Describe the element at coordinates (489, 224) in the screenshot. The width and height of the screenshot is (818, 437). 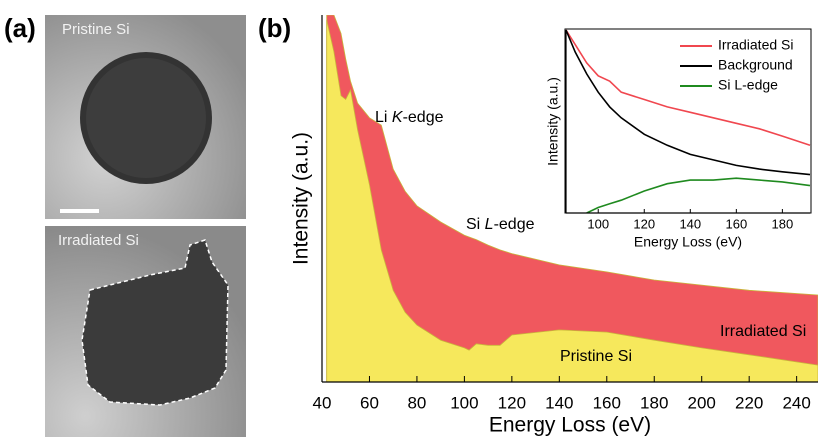
I see `annotation-text: L` at that location.